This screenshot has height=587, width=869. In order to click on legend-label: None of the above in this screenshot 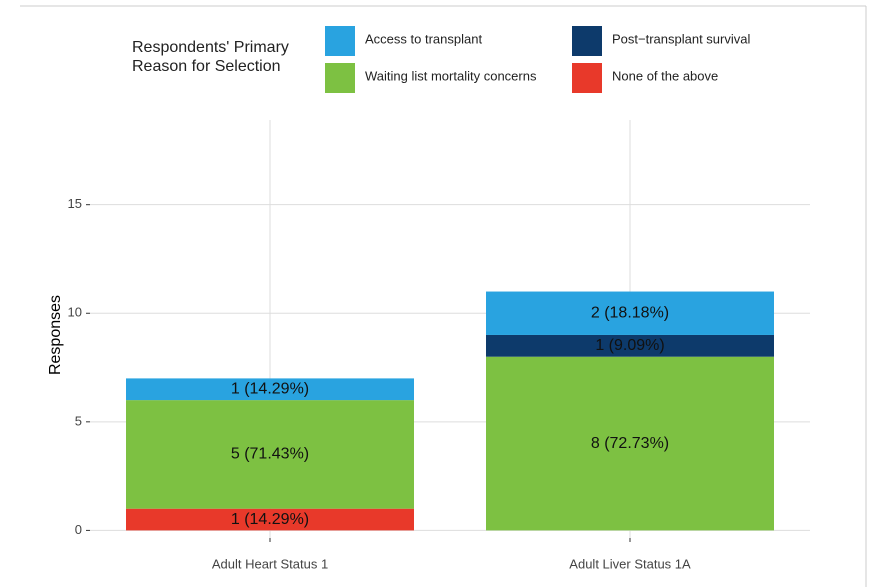, I will do `click(665, 75)`.